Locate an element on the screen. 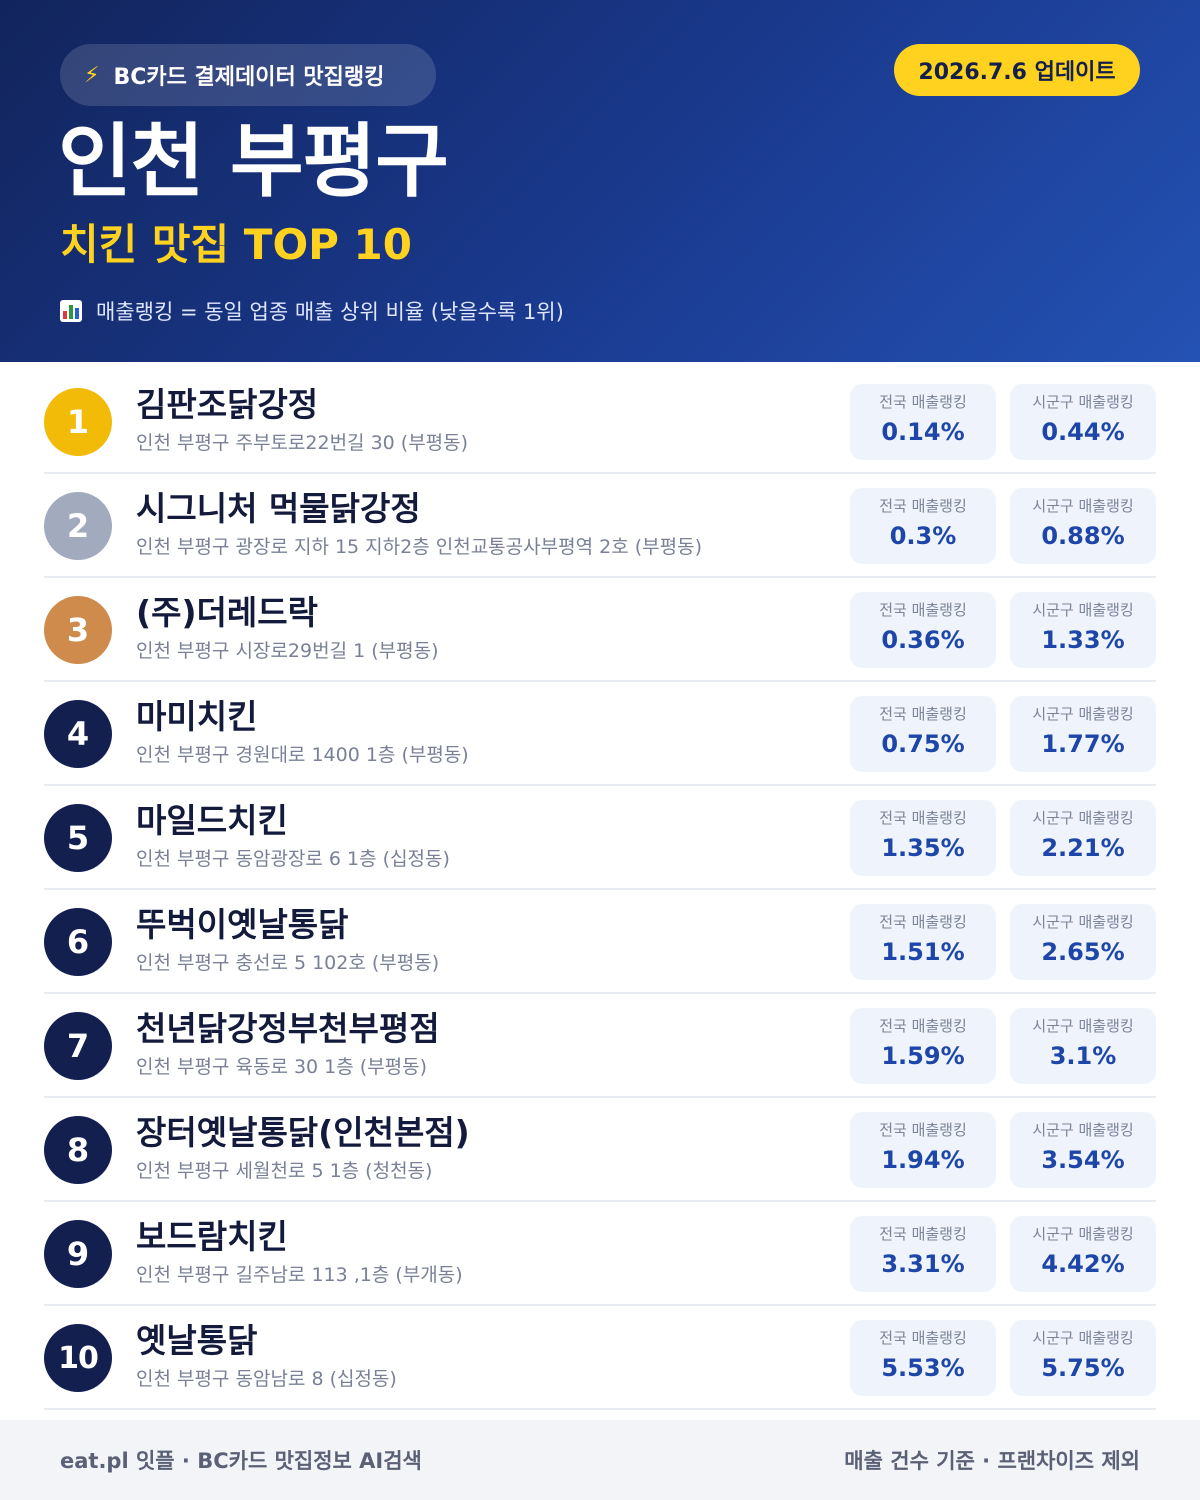  stat-value: 4.42% is located at coordinates (1083, 1264).